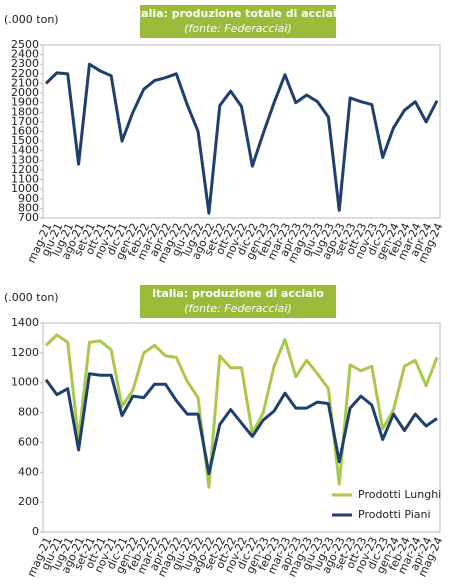 The image size is (451, 588). Describe the element at coordinates (238, 293) in the screenshot. I see `chart-title: Italia: produzione di acciaio` at that location.